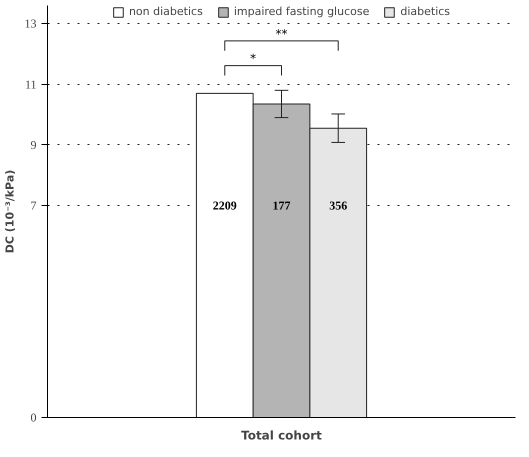 The image size is (529, 457). I want to click on annotation: 177, so click(281, 205).